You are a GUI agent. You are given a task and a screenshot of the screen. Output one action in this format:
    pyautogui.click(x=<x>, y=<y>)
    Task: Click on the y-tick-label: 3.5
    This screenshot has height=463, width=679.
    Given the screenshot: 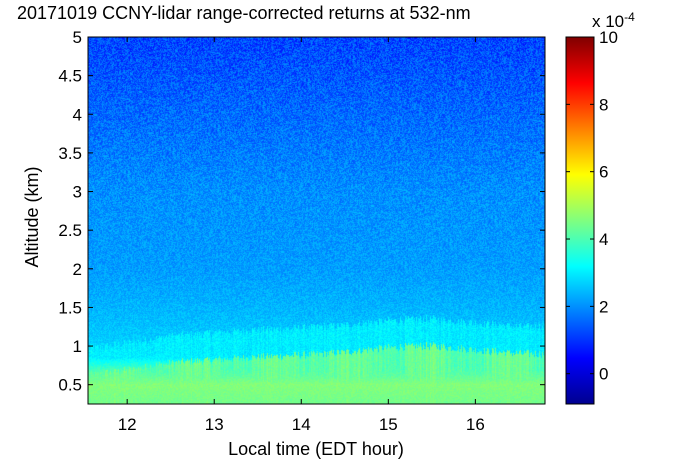 What is the action you would take?
    pyautogui.click(x=70, y=153)
    